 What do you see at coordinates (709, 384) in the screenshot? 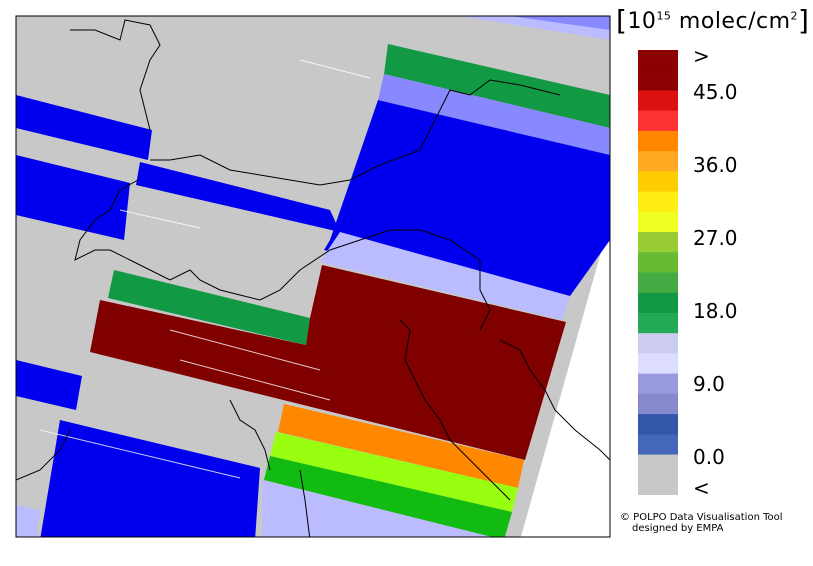
I see `legend-label: 9.0` at bounding box center [709, 384].